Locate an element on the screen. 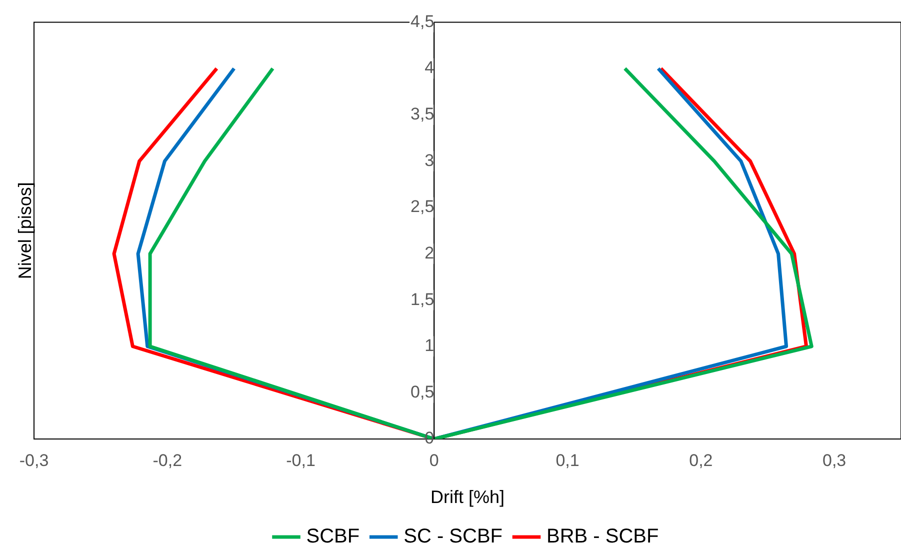  y-axis-title: Nivel [pisos] is located at coordinates (24, 231).